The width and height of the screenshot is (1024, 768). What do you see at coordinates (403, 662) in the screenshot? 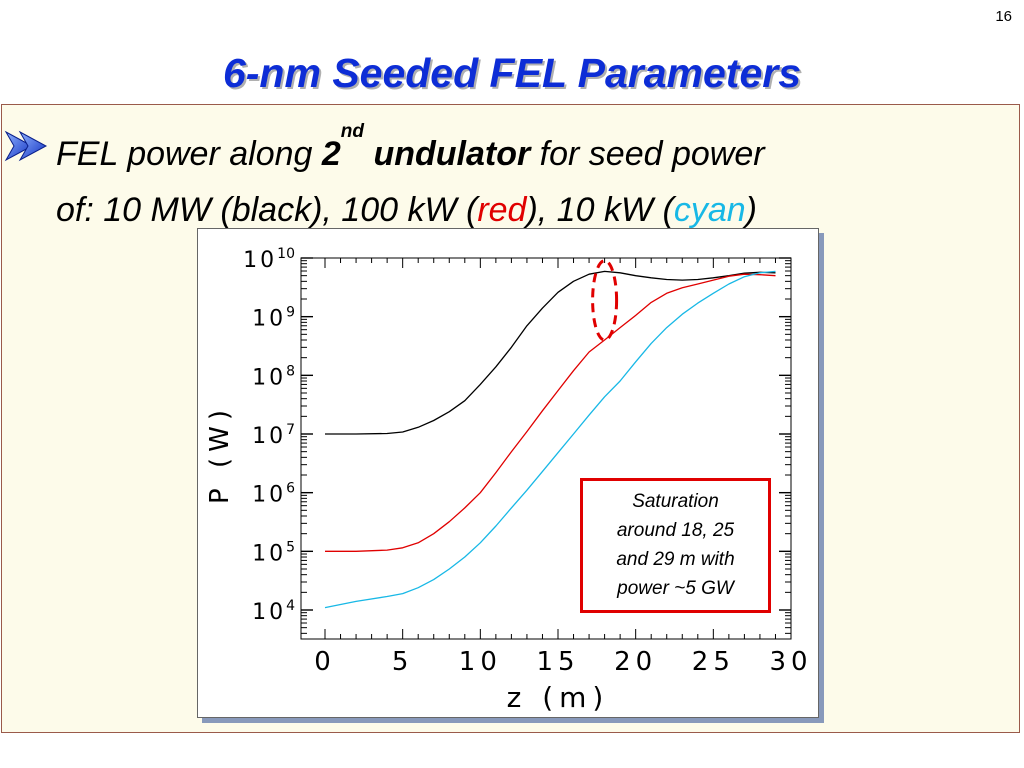
I see `x-tick-label: 5` at bounding box center [403, 662].